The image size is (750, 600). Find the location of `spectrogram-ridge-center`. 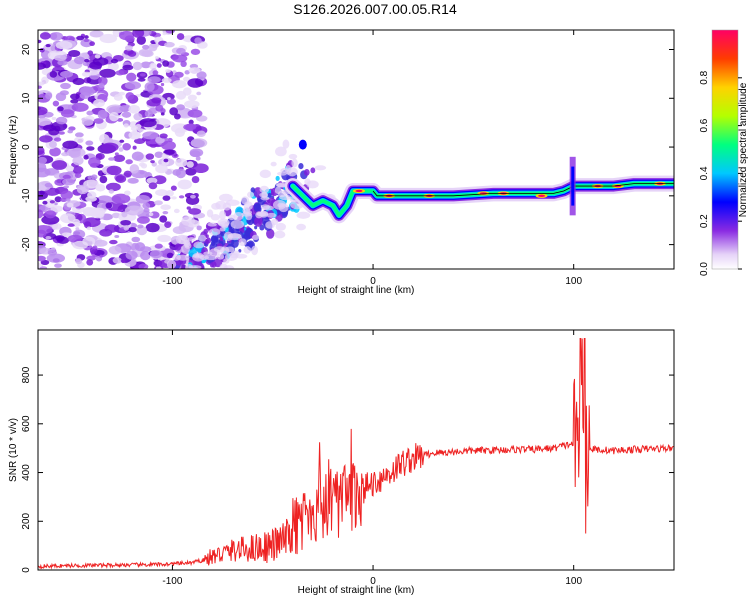

spectrogram-ridge-center is located at coordinates (523, 190).